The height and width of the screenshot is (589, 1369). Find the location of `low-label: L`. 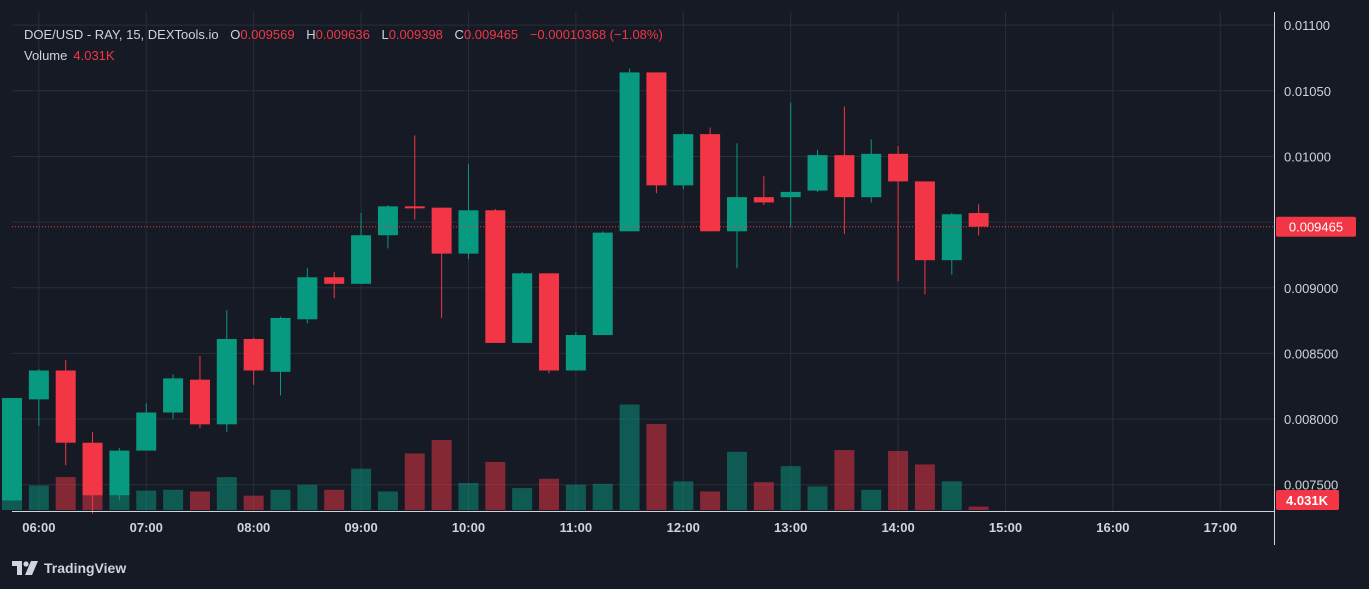

low-label: L is located at coordinates (385, 34).